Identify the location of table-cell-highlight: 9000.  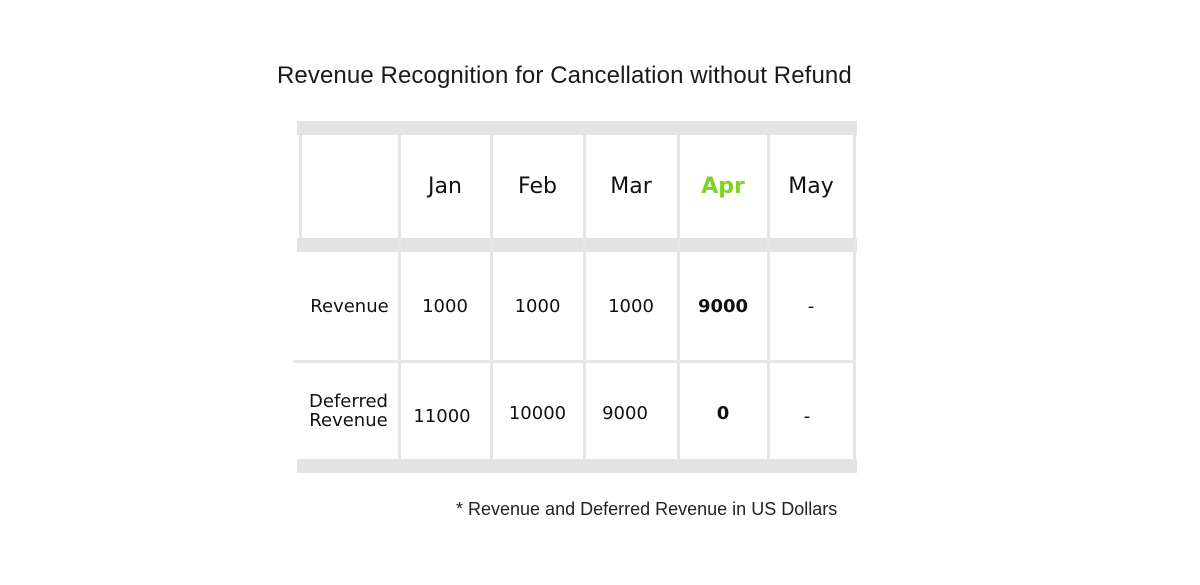
(723, 306).